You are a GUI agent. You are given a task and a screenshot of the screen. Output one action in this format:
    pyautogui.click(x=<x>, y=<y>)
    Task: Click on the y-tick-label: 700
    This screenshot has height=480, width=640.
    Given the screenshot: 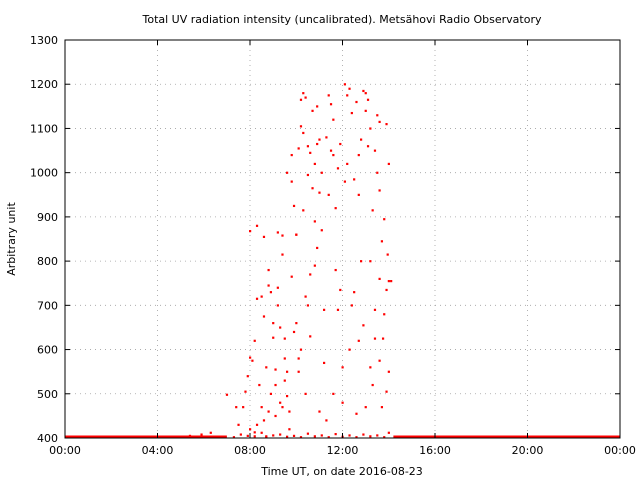 What is the action you would take?
    pyautogui.click(x=47, y=305)
    